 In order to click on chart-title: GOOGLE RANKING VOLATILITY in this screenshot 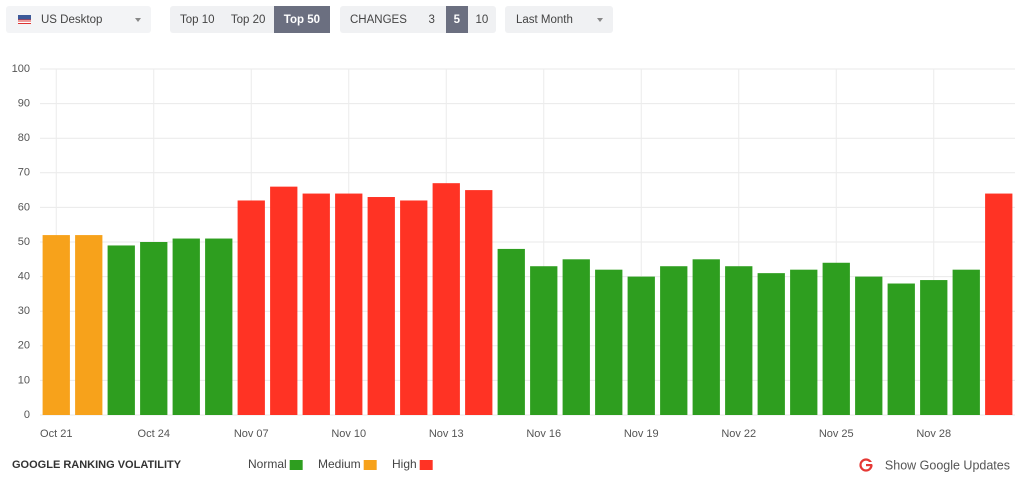, I will do `click(97, 465)`.